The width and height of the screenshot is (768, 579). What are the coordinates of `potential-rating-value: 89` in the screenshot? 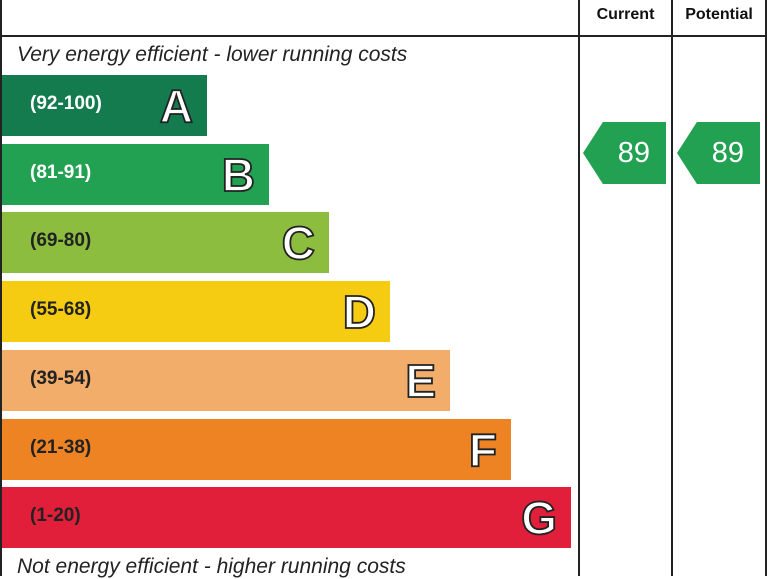 It's located at (727, 152).